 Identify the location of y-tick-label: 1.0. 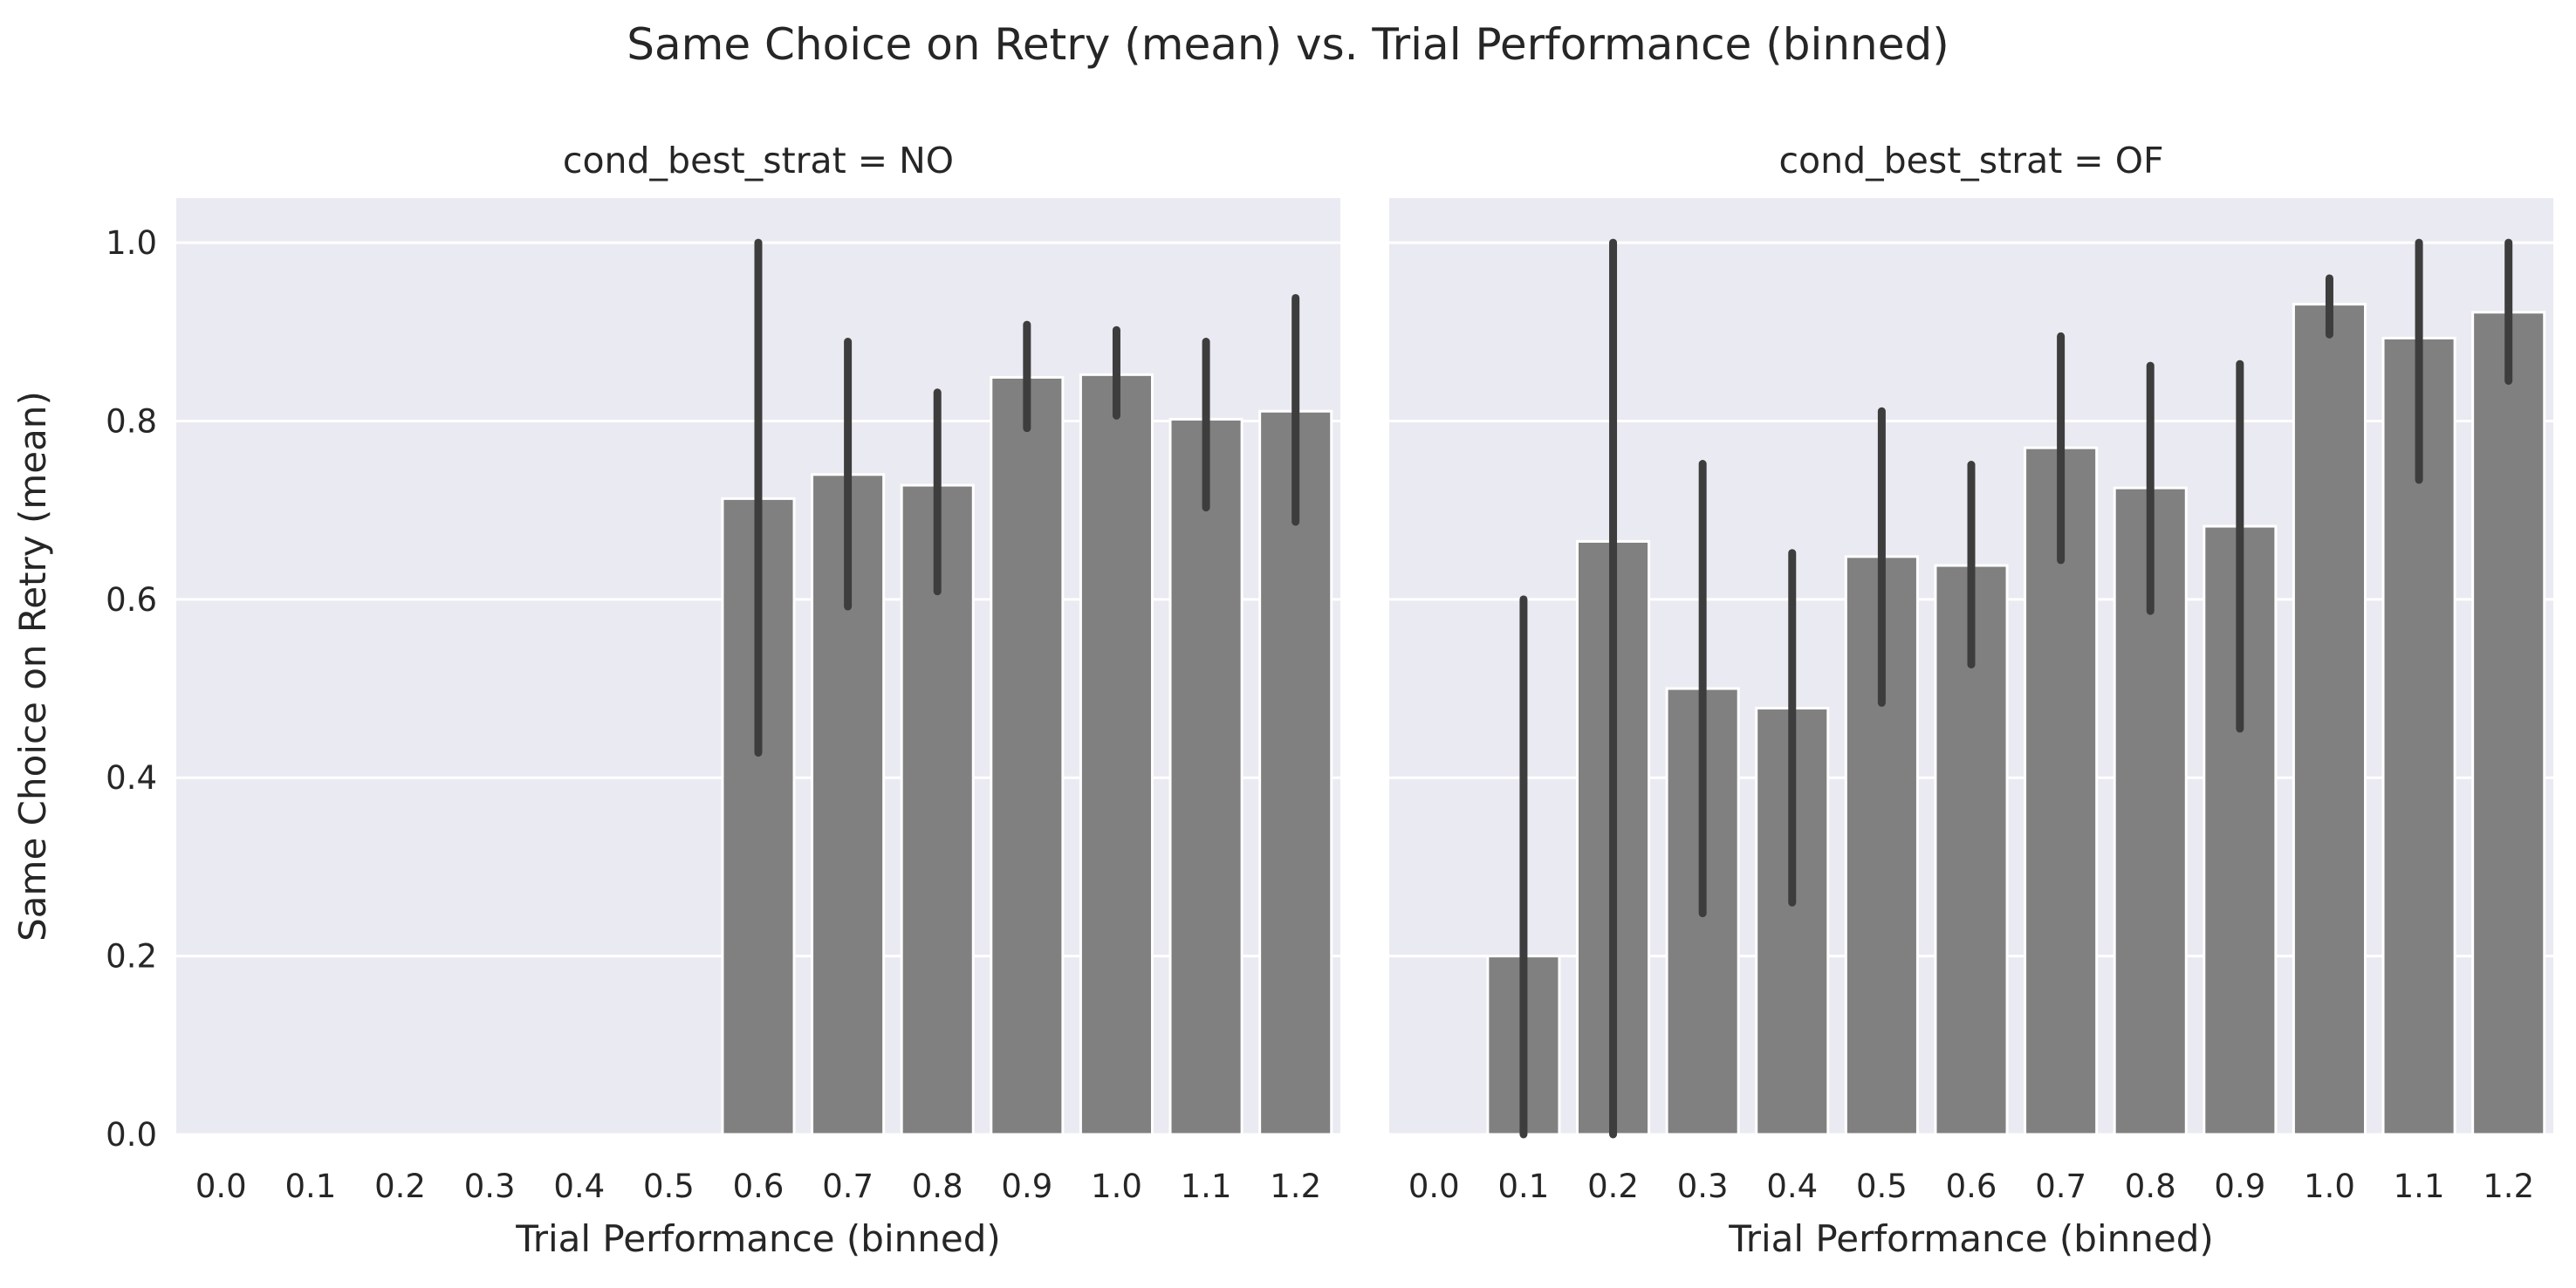
(132, 243).